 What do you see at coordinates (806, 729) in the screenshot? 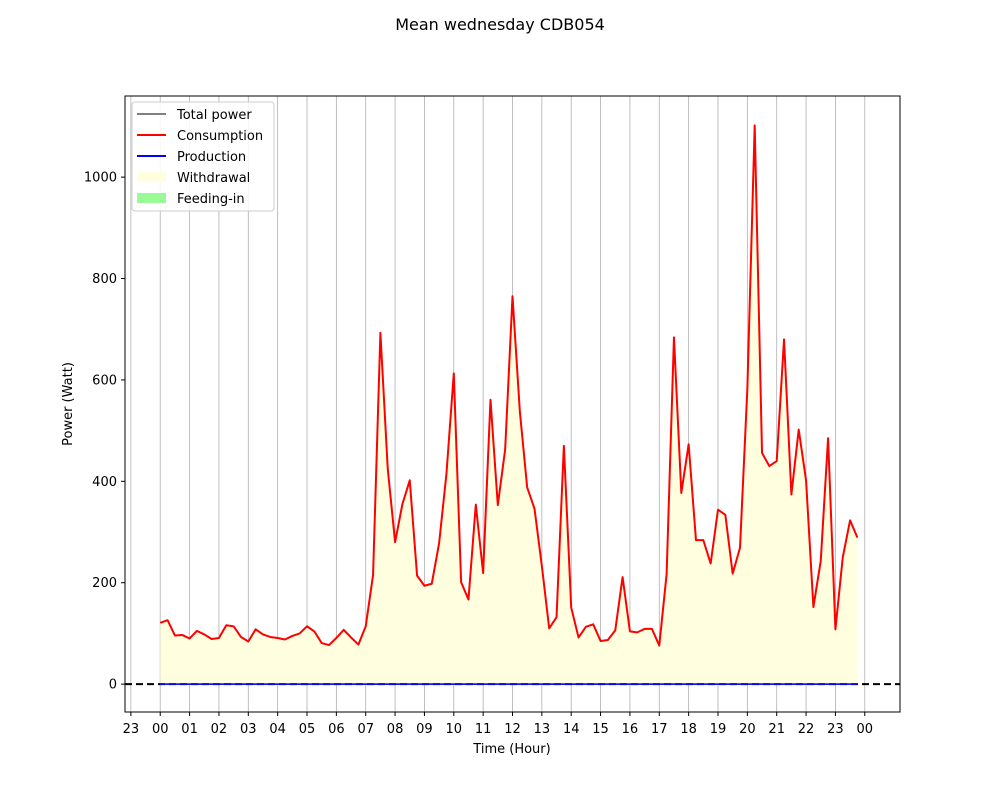
I see `x-tick-label: 22` at bounding box center [806, 729].